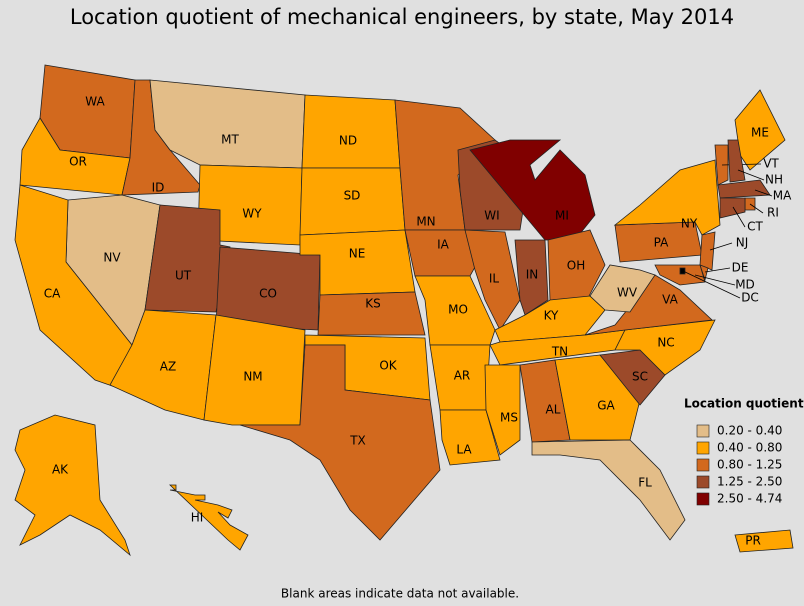  I want to click on state-label: WV, so click(627, 293).